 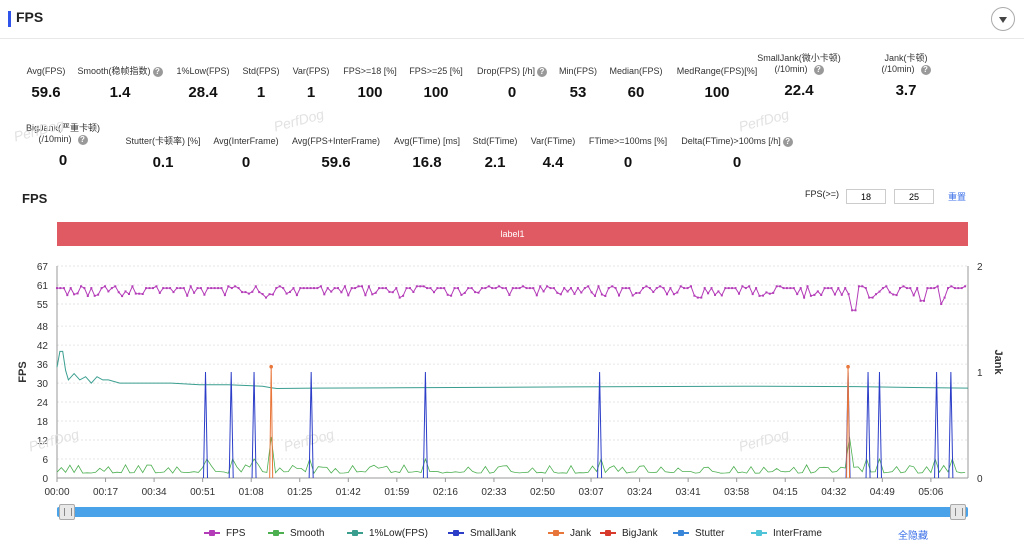 I want to click on metric-label: FTime>=100ms [%], so click(x=628, y=141).